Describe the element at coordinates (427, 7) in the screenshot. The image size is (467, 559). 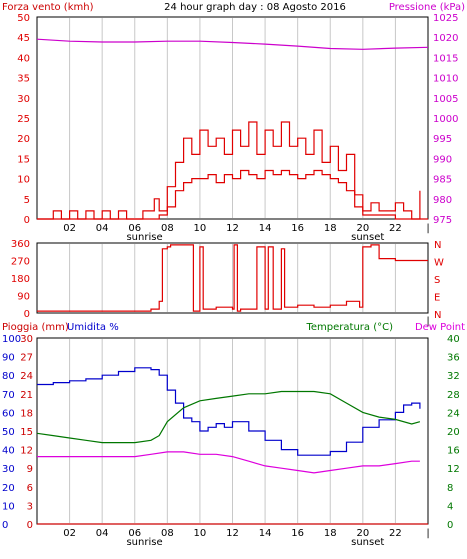
I see `pressure-axis-label: Pressione (kPa)` at that location.